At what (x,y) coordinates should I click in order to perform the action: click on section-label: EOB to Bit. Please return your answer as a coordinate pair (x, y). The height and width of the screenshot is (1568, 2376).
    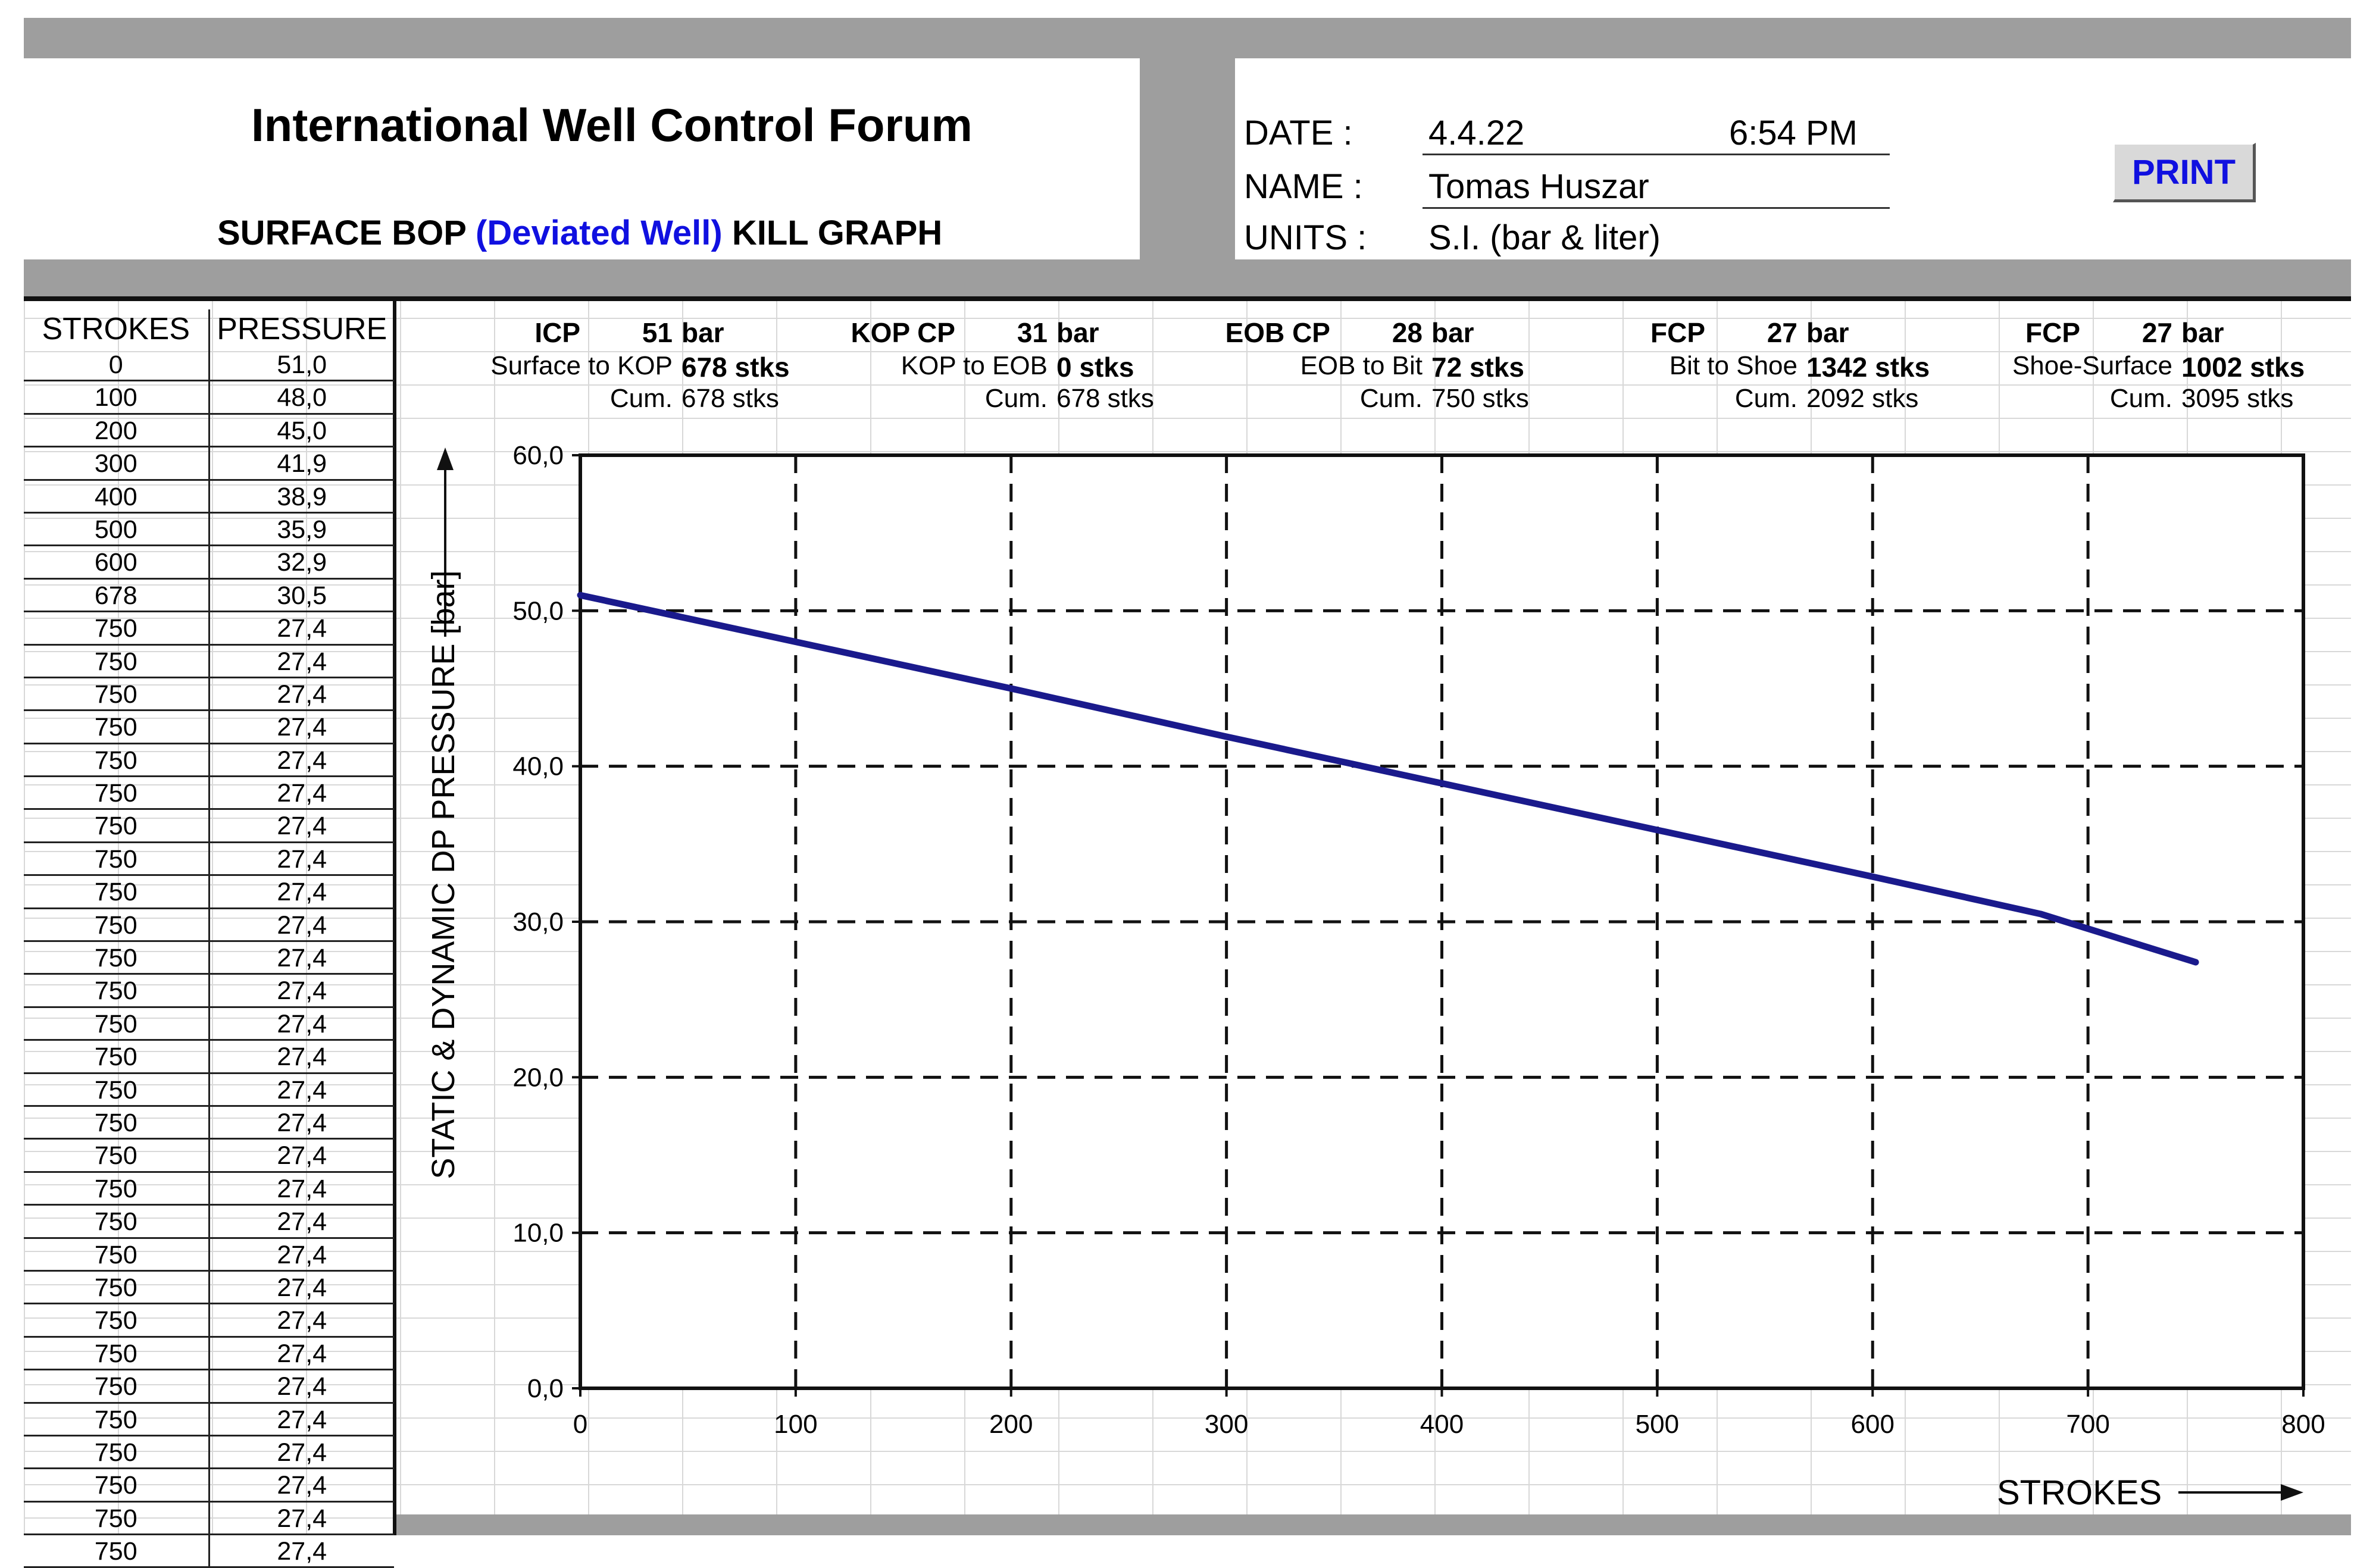
    Looking at the image, I should click on (1362, 366).